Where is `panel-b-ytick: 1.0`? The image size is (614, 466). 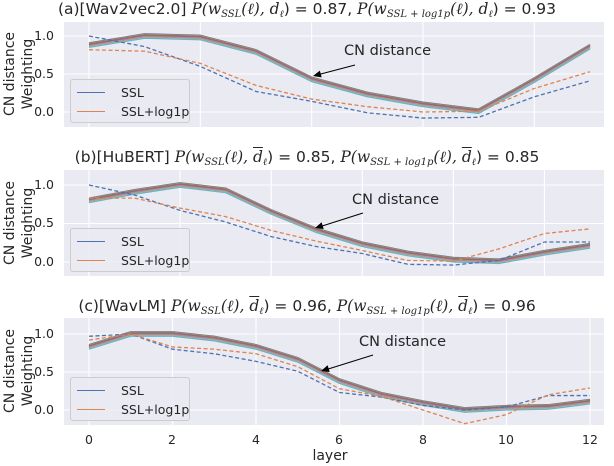 panel-b-ytick: 1.0 is located at coordinates (44, 184).